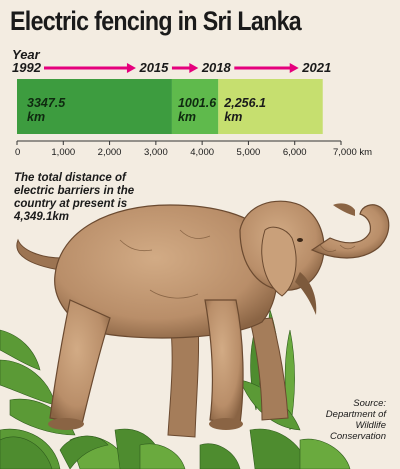  What do you see at coordinates (370, 425) in the screenshot?
I see `source-line-3: Wildlife` at bounding box center [370, 425].